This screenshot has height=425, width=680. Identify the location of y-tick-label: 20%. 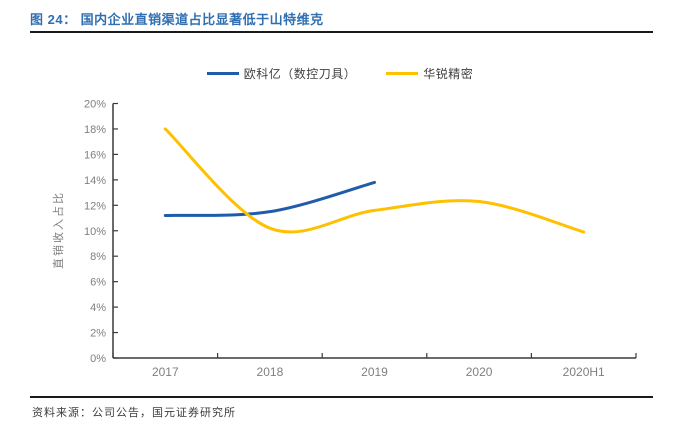
(95, 105).